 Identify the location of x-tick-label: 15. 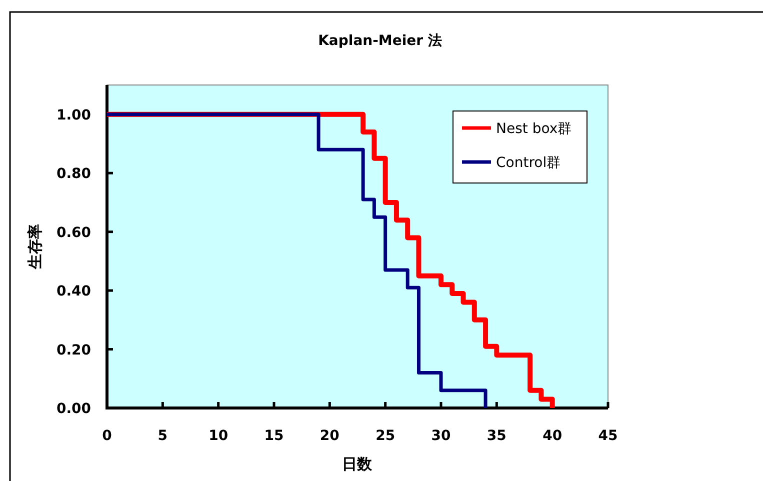
(274, 436).